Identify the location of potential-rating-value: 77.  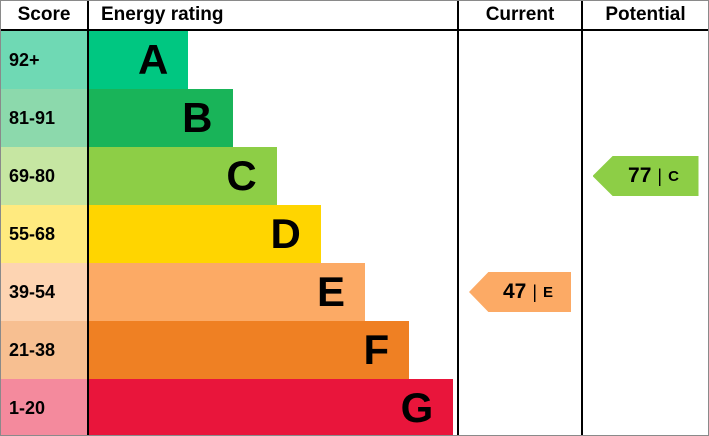
(640, 175).